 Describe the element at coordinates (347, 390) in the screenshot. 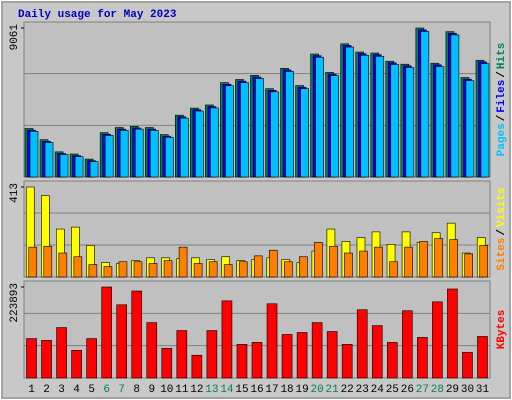

I see `x-tick-label: 22` at that location.